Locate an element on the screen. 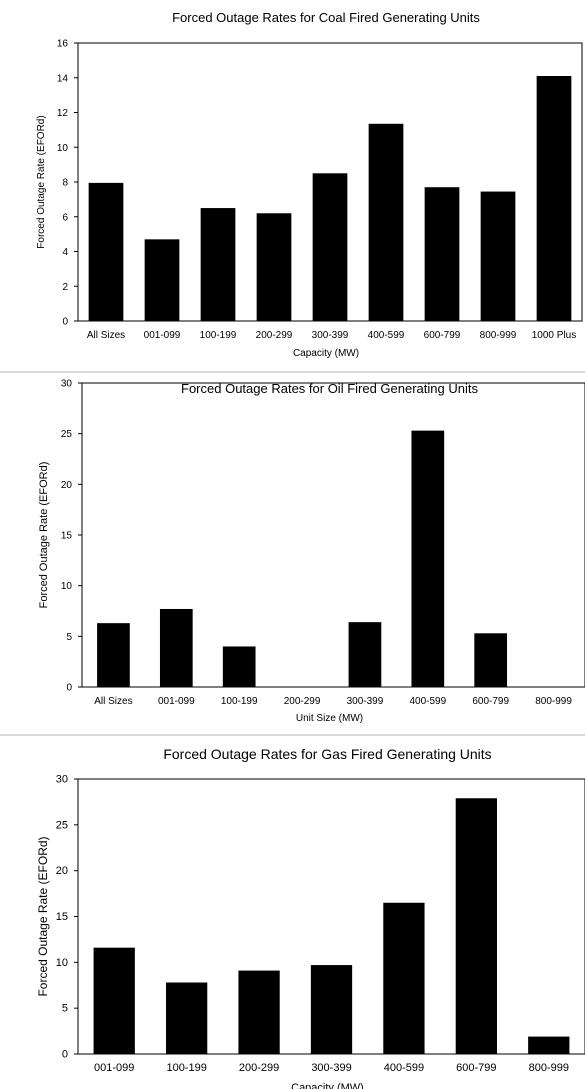 Image resolution: width=585 pixels, height=1089 pixels. coal-x-tick-label: 1000 Plus is located at coordinates (554, 335).